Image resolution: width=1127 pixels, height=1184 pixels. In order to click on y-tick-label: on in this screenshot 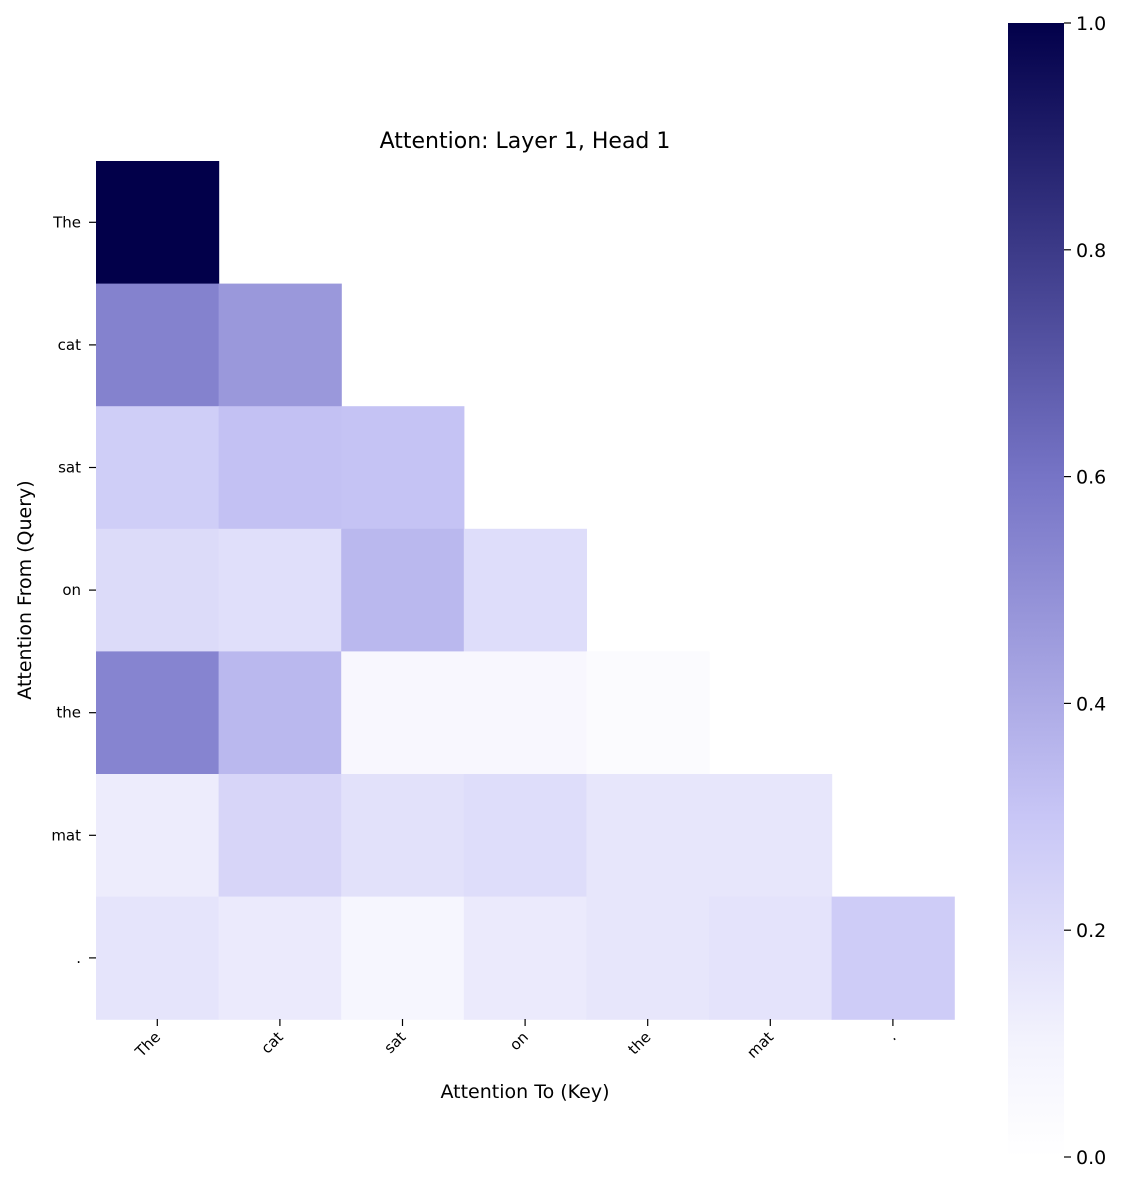, I will do `click(71, 590)`.